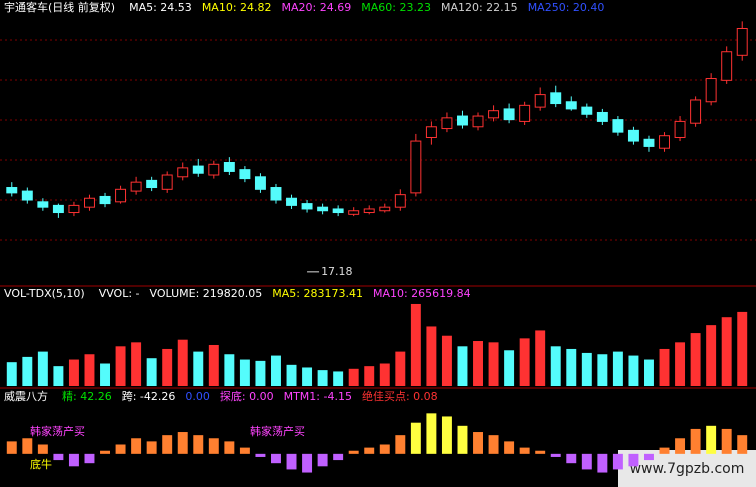 The width and height of the screenshot is (756, 487). I want to click on legend-entry: MA20: 24.69, so click(317, 7).